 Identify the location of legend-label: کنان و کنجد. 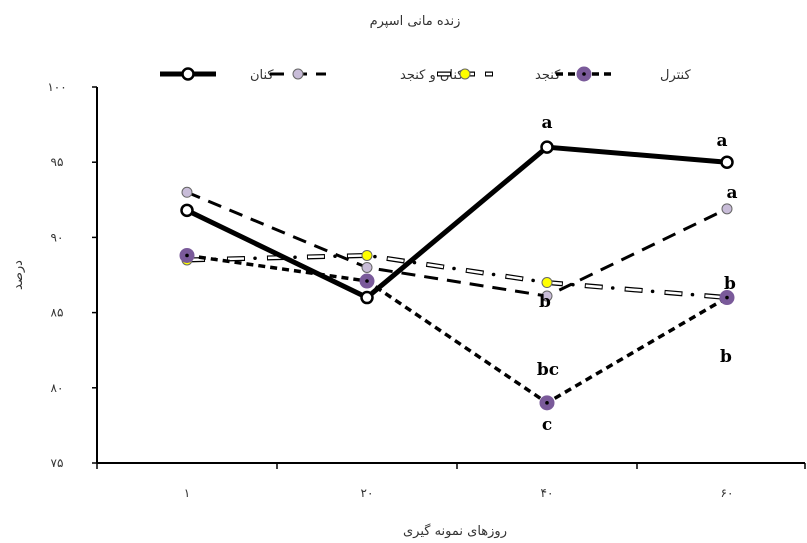
(432, 75).